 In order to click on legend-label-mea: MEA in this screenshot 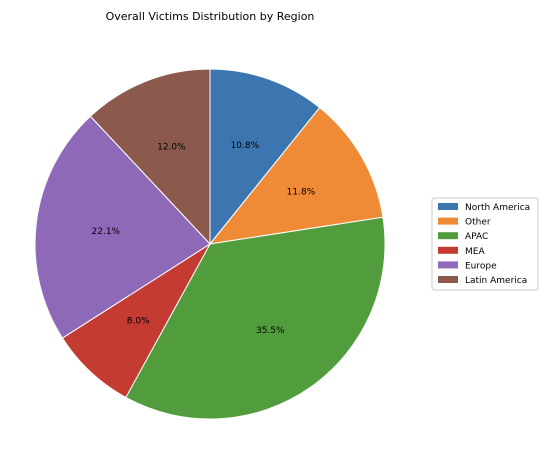, I will do `click(475, 252)`.